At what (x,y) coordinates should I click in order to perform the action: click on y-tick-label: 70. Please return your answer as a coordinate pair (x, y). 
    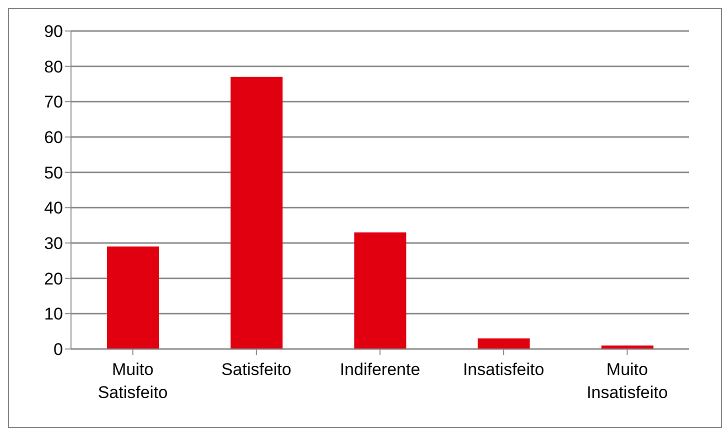
    Looking at the image, I should click on (53, 102).